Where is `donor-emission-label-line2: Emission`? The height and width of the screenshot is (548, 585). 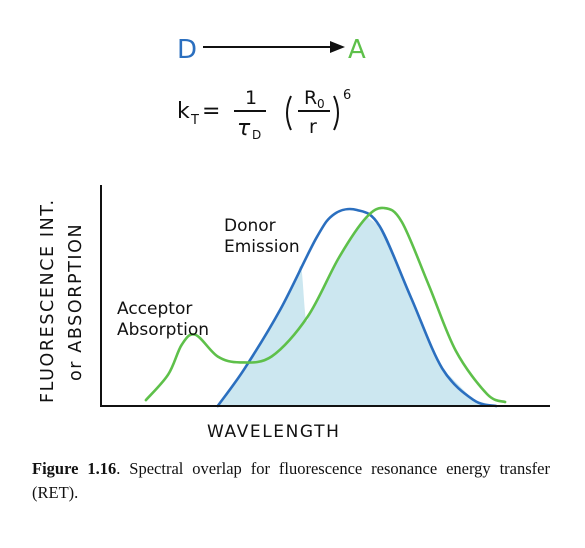
donor-emission-label-line2: Emission is located at coordinates (262, 247).